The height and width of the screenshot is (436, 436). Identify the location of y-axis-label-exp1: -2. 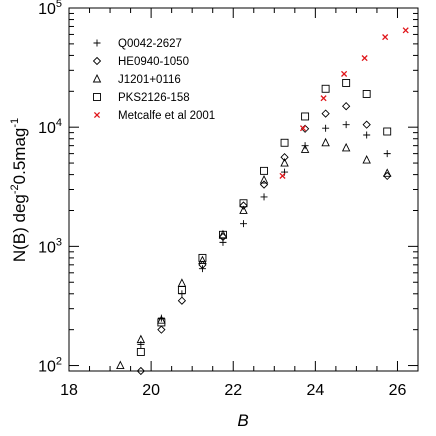
(15, 189).